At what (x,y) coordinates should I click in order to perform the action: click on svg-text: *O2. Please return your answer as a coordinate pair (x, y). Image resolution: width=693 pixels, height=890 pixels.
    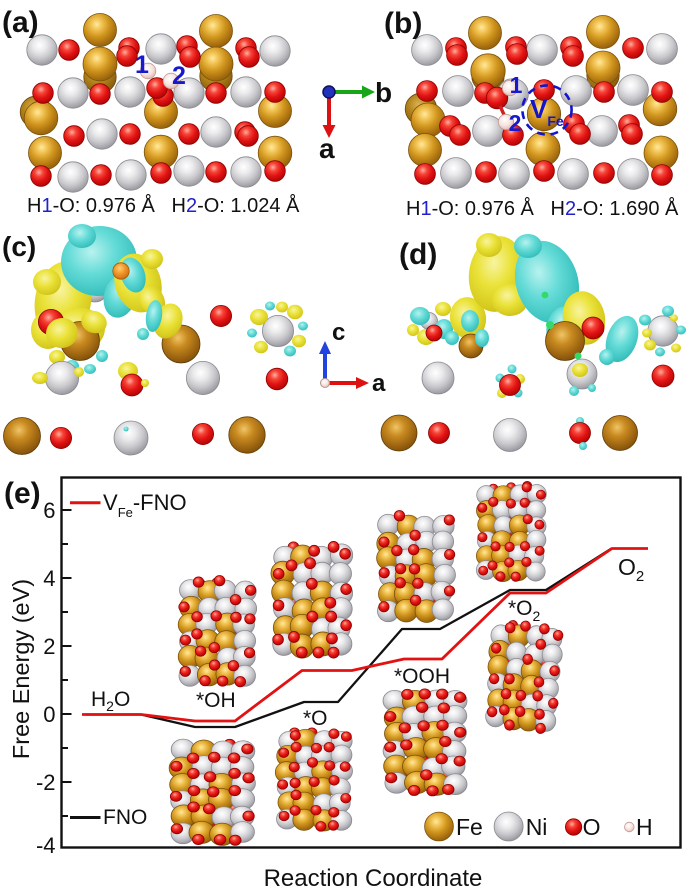
    Looking at the image, I should click on (524, 610).